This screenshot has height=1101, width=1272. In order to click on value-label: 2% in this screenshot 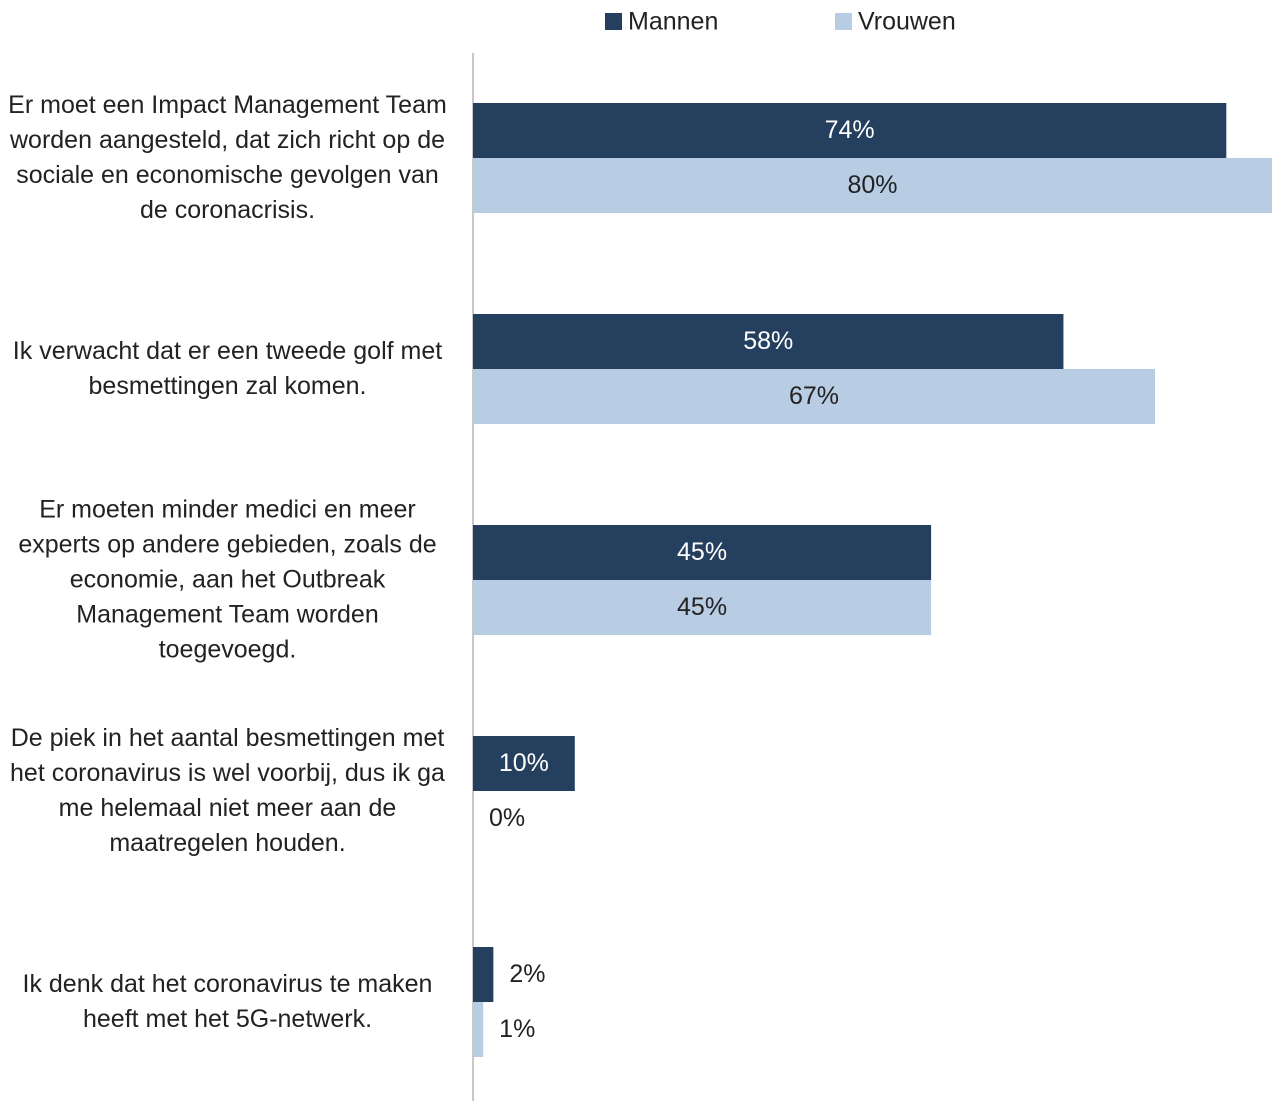, I will do `click(527, 974)`.